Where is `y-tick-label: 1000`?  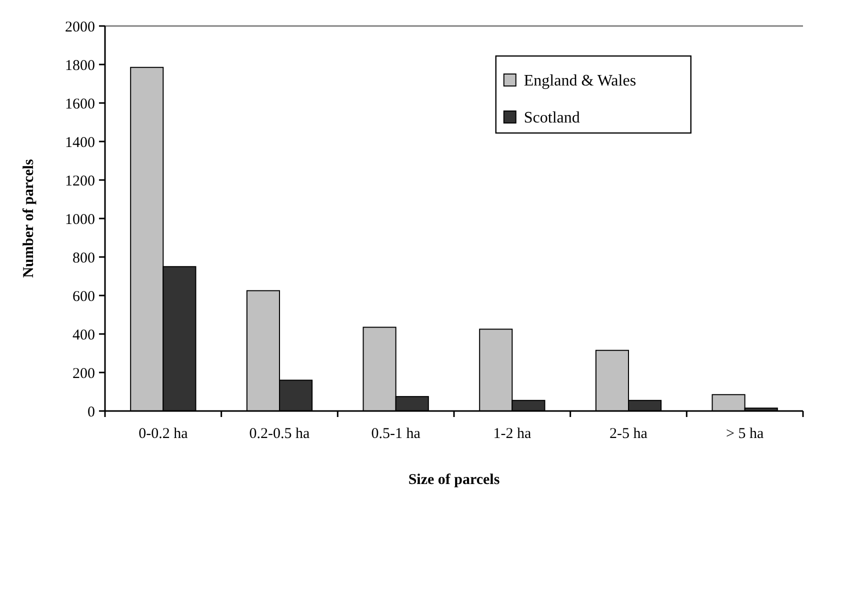
y-tick-label: 1000 is located at coordinates (80, 220).